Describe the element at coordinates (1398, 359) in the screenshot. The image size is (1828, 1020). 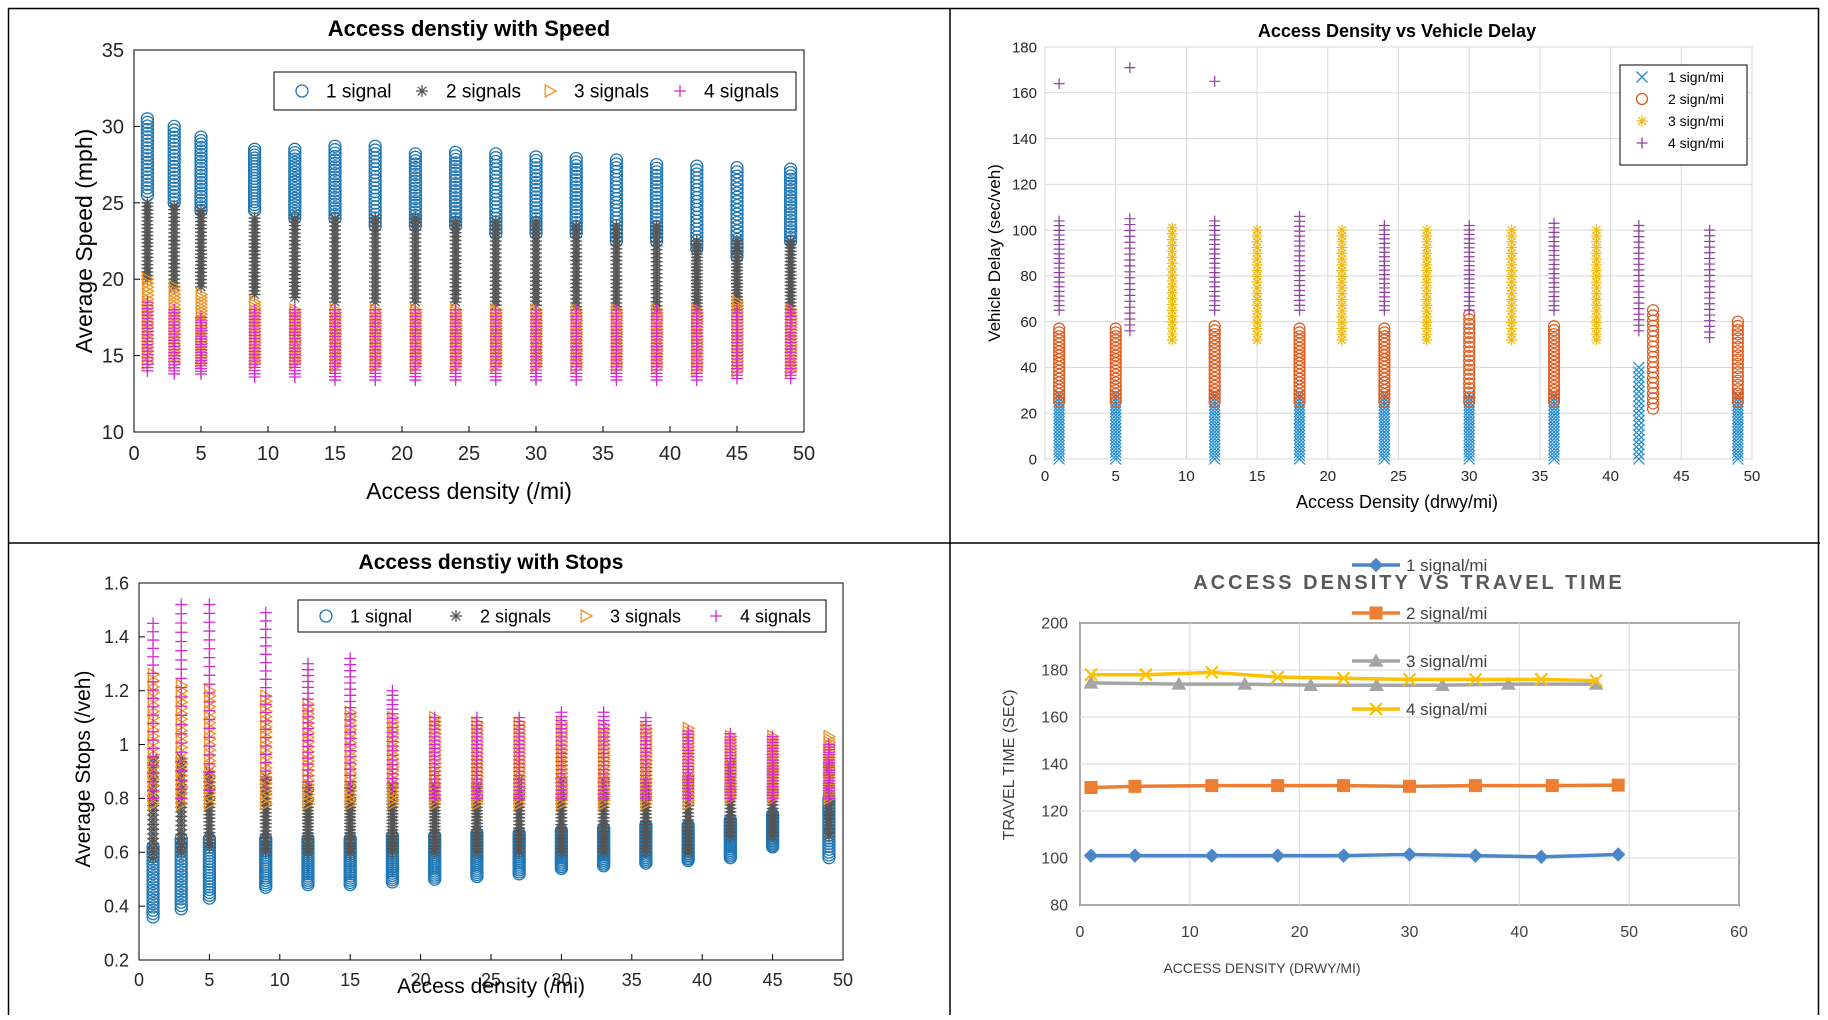
I see `series-2-sign-mi` at that location.